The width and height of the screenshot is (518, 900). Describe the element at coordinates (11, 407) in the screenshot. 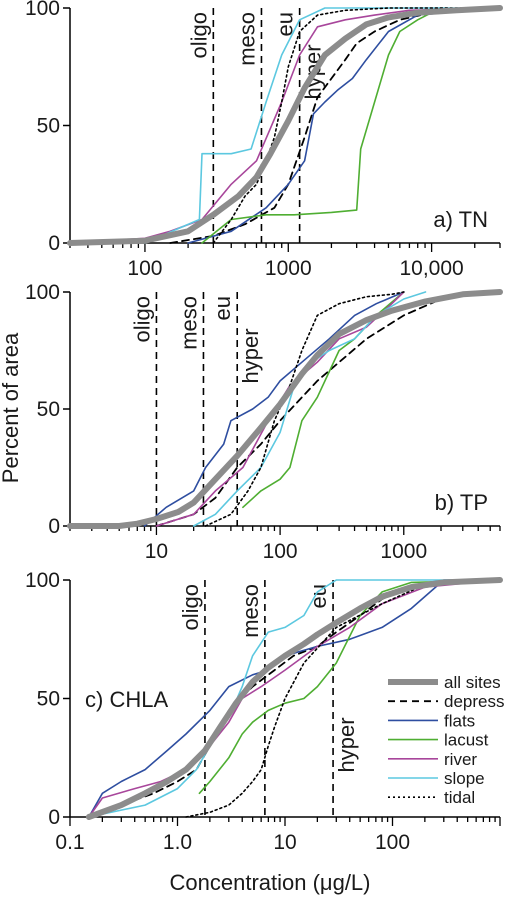

I see `y-axis-title: Percent of area` at that location.